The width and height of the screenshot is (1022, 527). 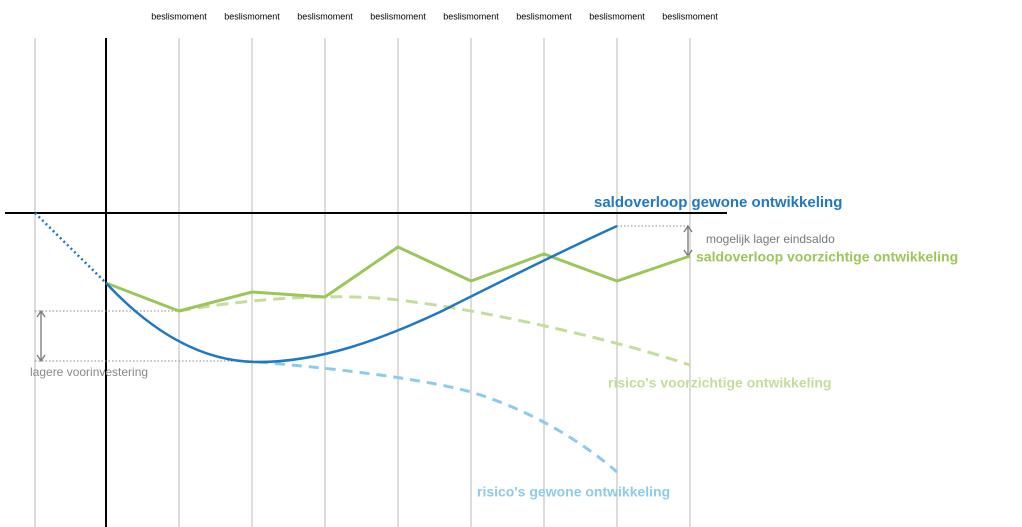 What do you see at coordinates (720, 383) in the screenshot?
I see `cautious-risk-label: risico's voorzichtige ontwikkeling` at bounding box center [720, 383].